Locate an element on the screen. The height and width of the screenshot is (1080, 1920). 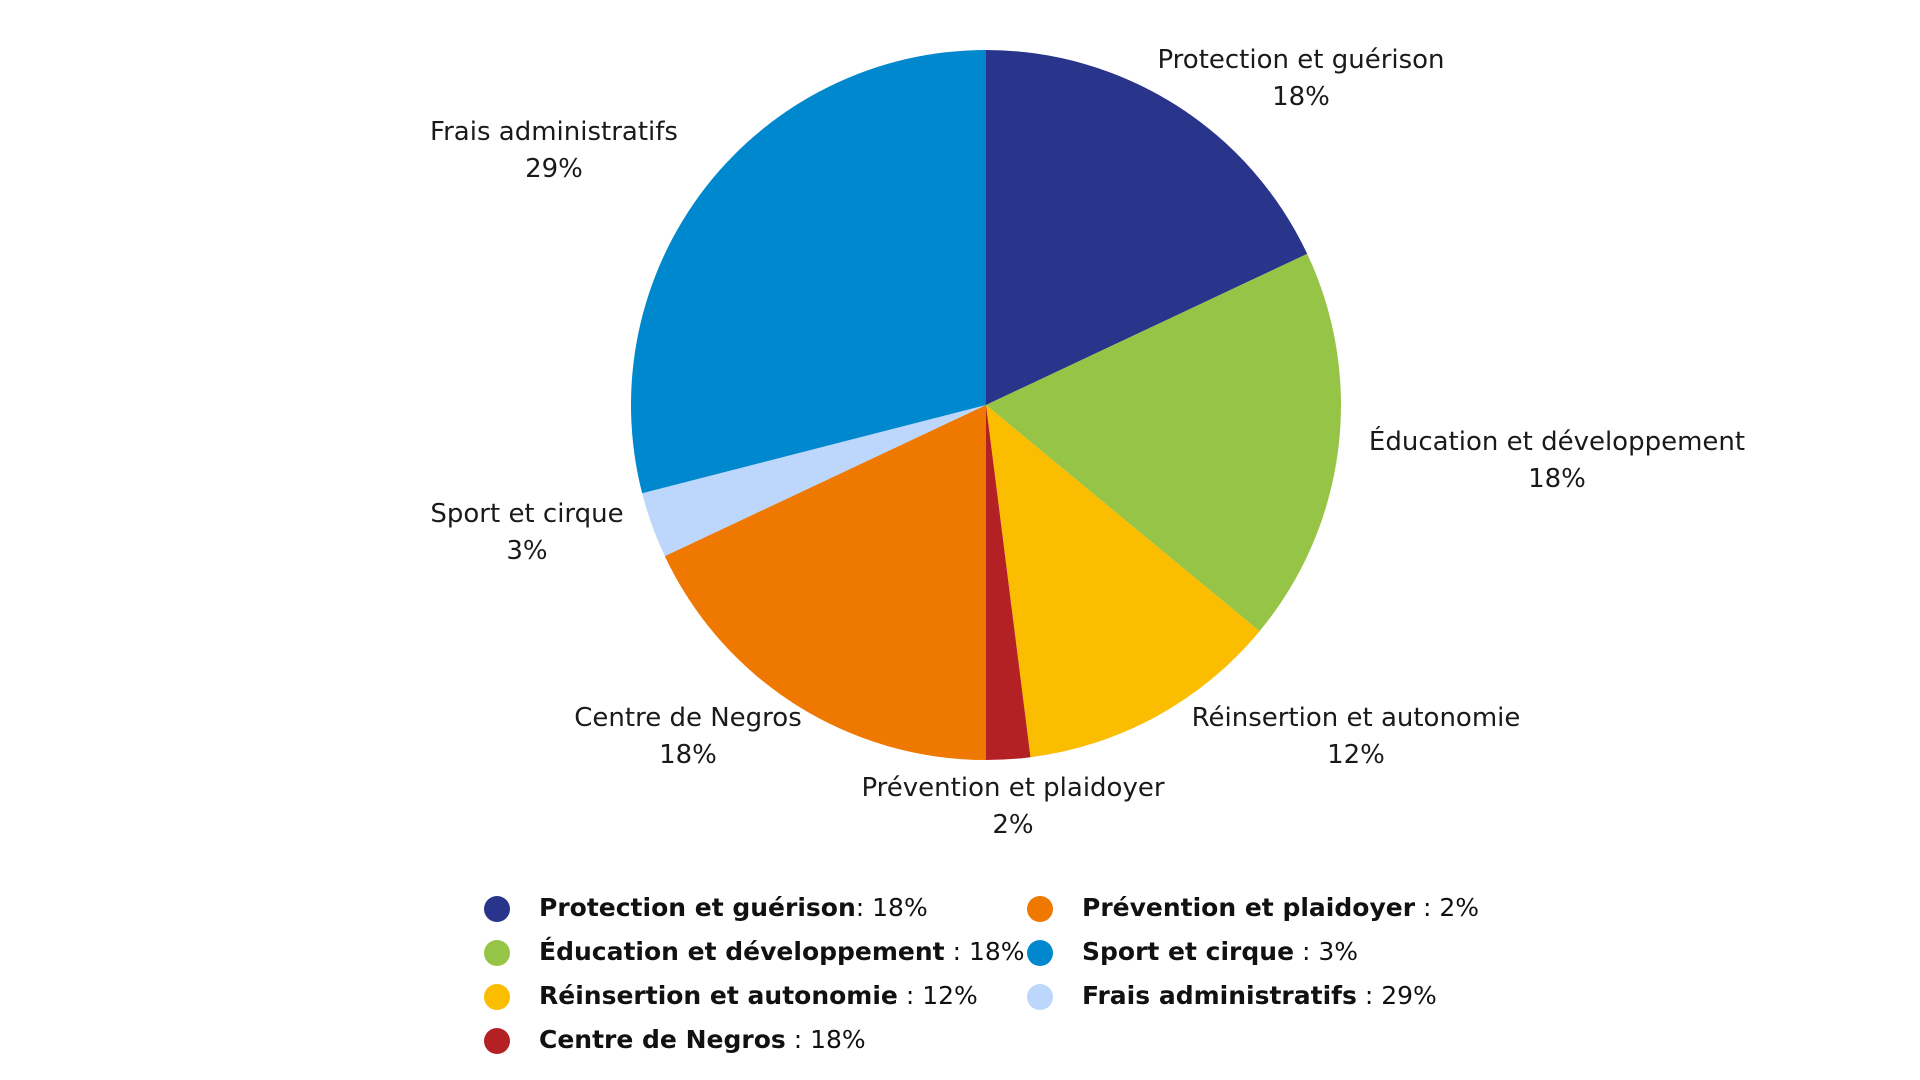
legend-label: Éducation et développement : 18% is located at coordinates (782, 952).